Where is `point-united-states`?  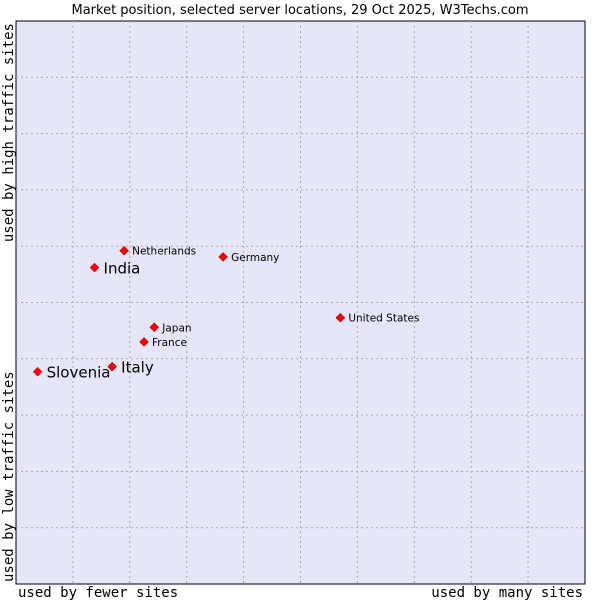
point-united-states is located at coordinates (340, 317).